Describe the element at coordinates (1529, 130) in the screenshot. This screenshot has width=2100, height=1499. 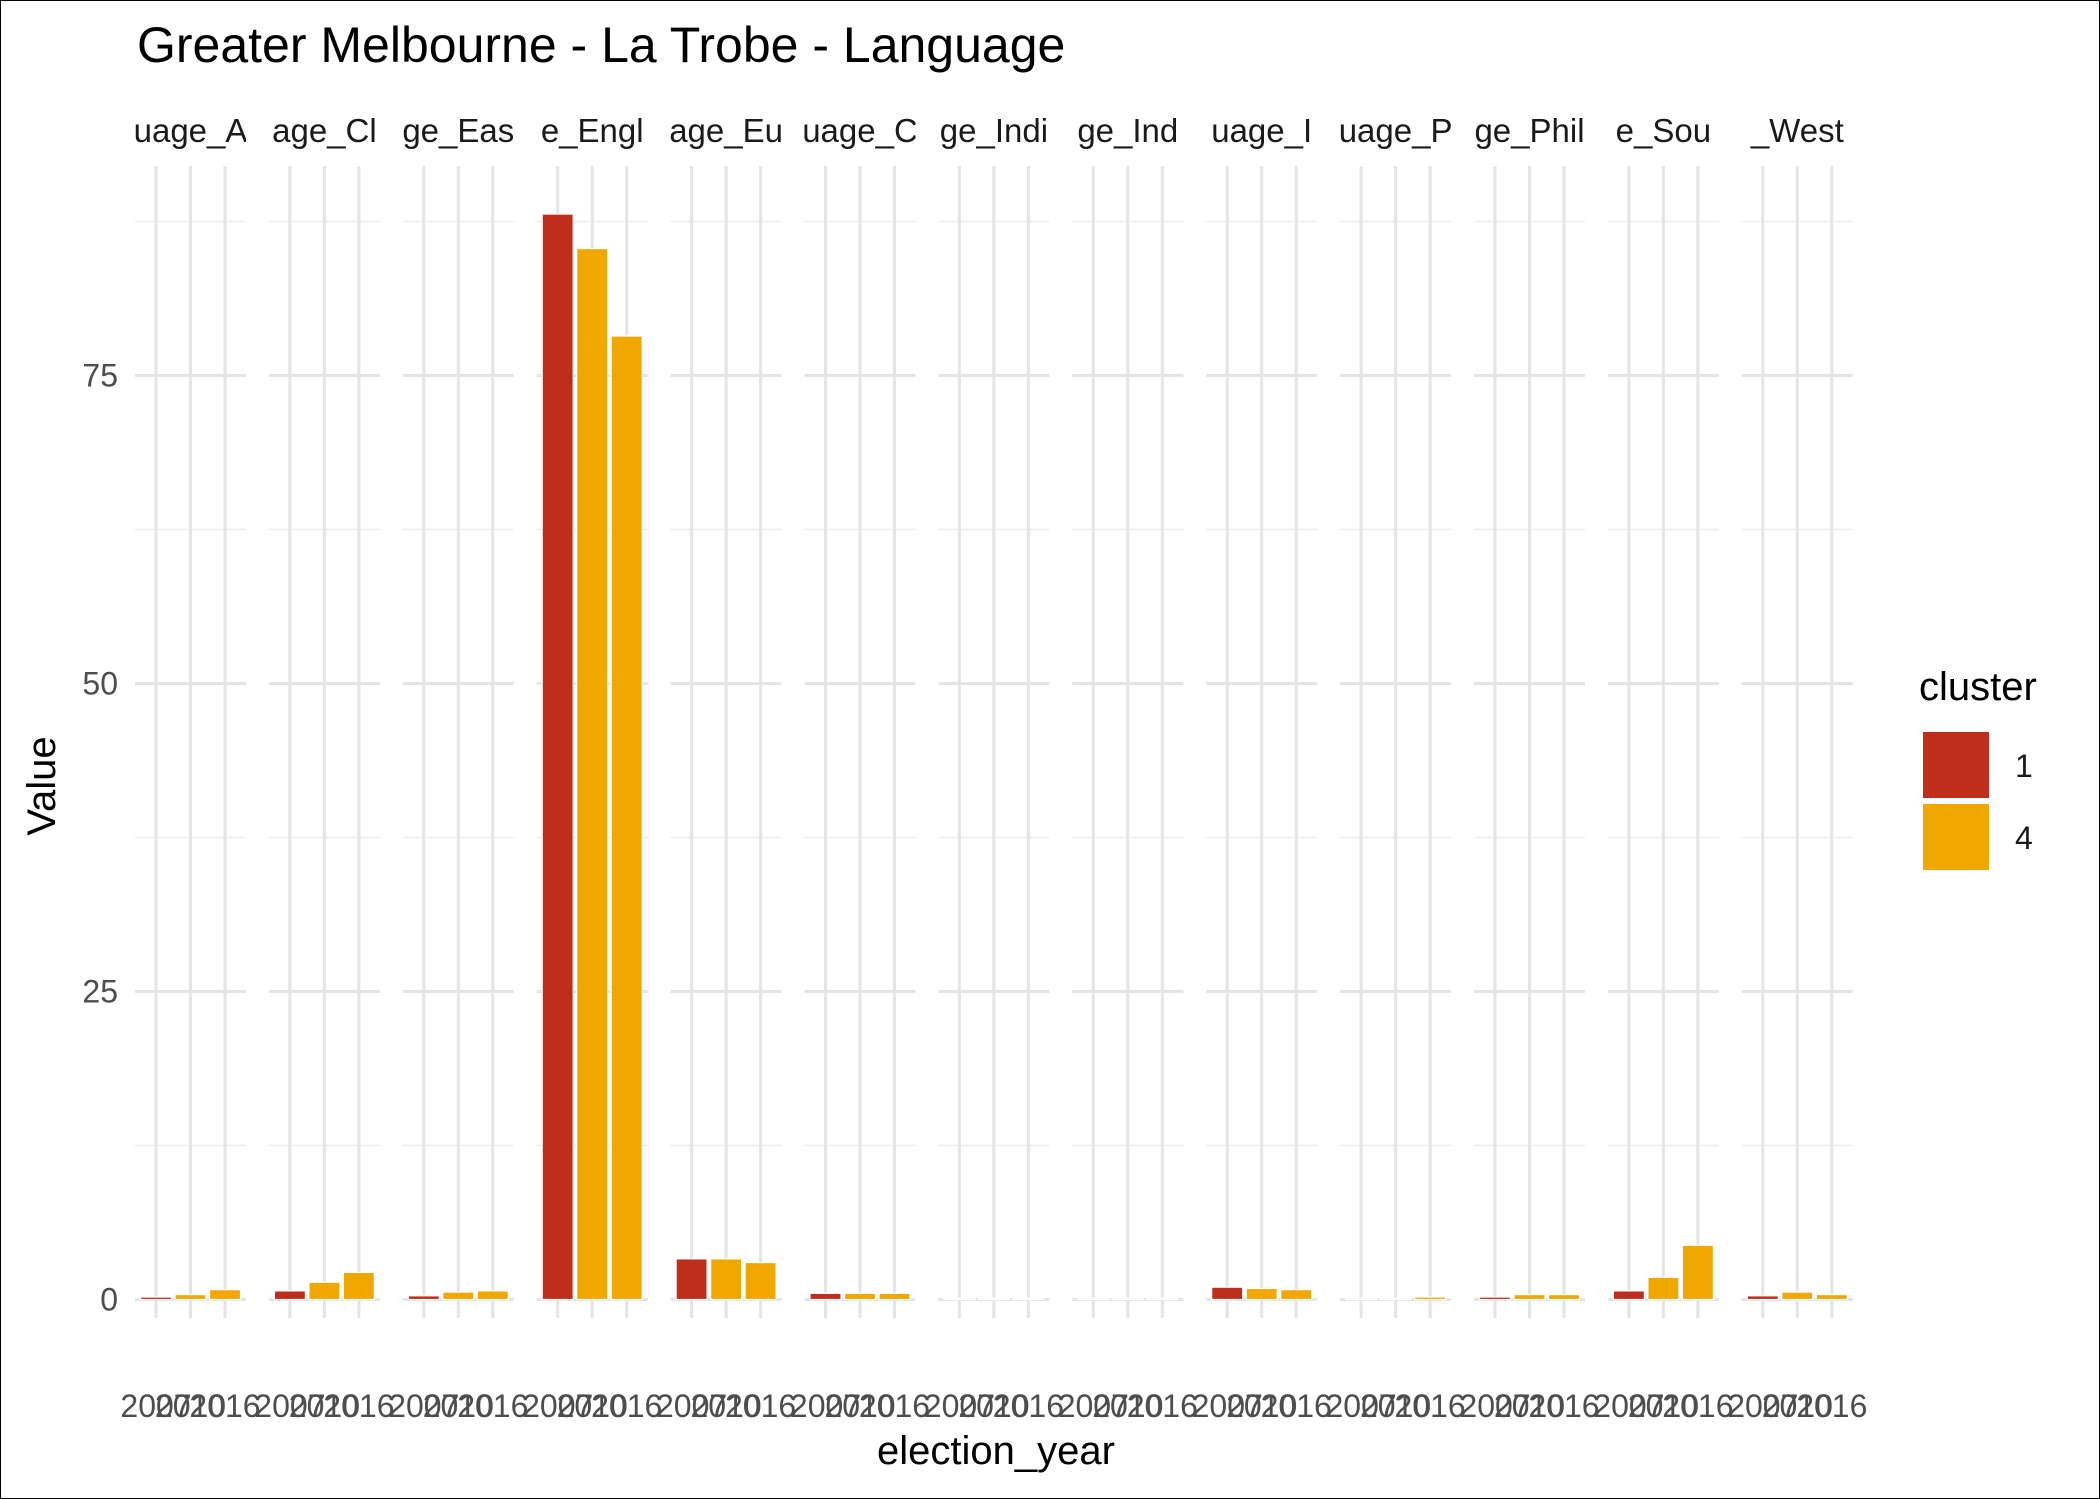
I see `facet-strip-label: ge_Phil` at that location.